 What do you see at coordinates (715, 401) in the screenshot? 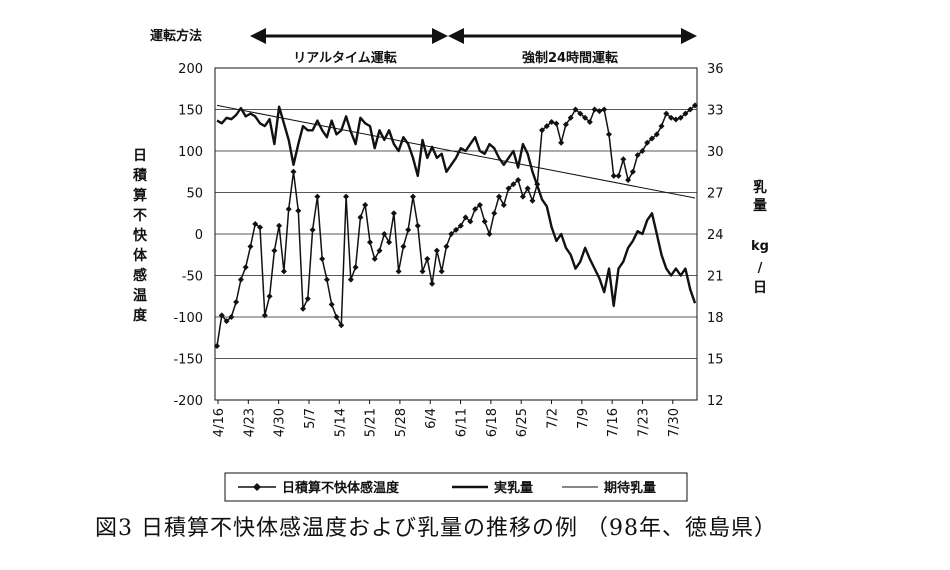
I see `y-right-tick-label: 12` at bounding box center [715, 401].